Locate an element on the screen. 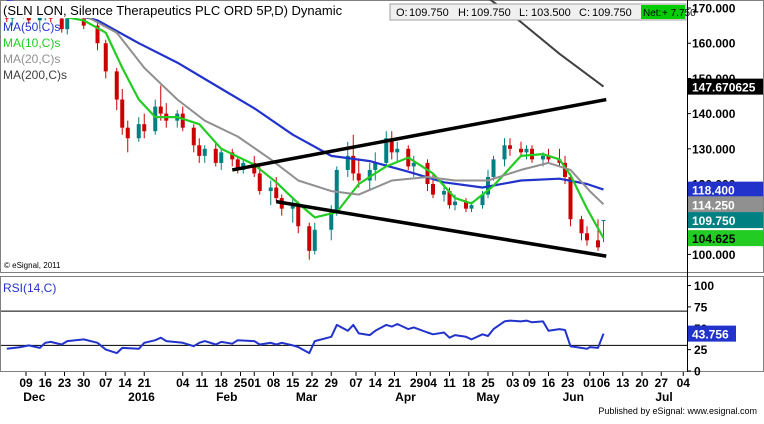 The image size is (764, 424). x-axis-day-label: 11 is located at coordinates (202, 383).